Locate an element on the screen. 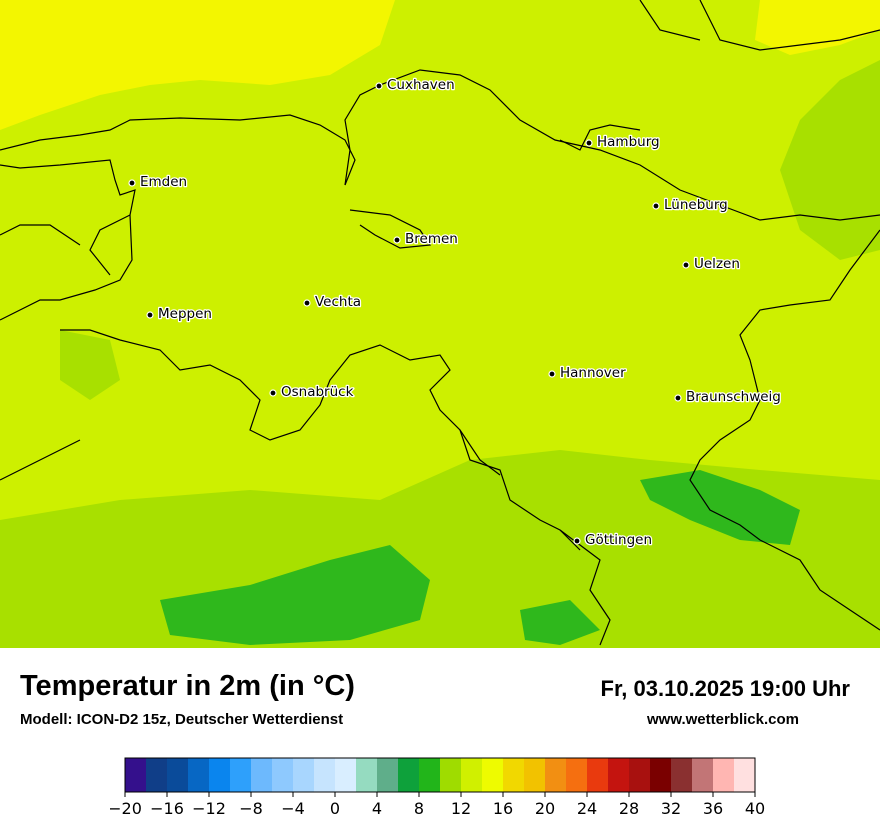 The height and width of the screenshot is (833, 880). city-marker-hamburg: Hamburg is located at coordinates (623, 142).